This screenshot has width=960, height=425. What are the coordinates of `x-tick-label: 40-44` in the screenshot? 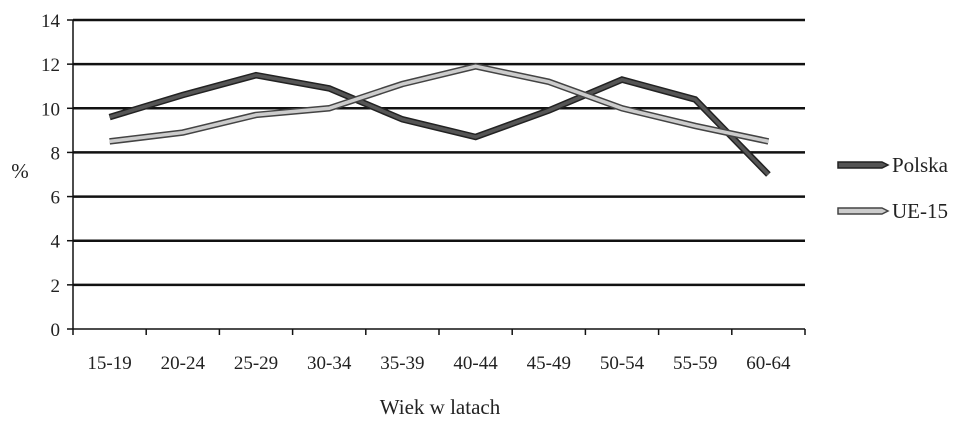 It's located at (475, 363).